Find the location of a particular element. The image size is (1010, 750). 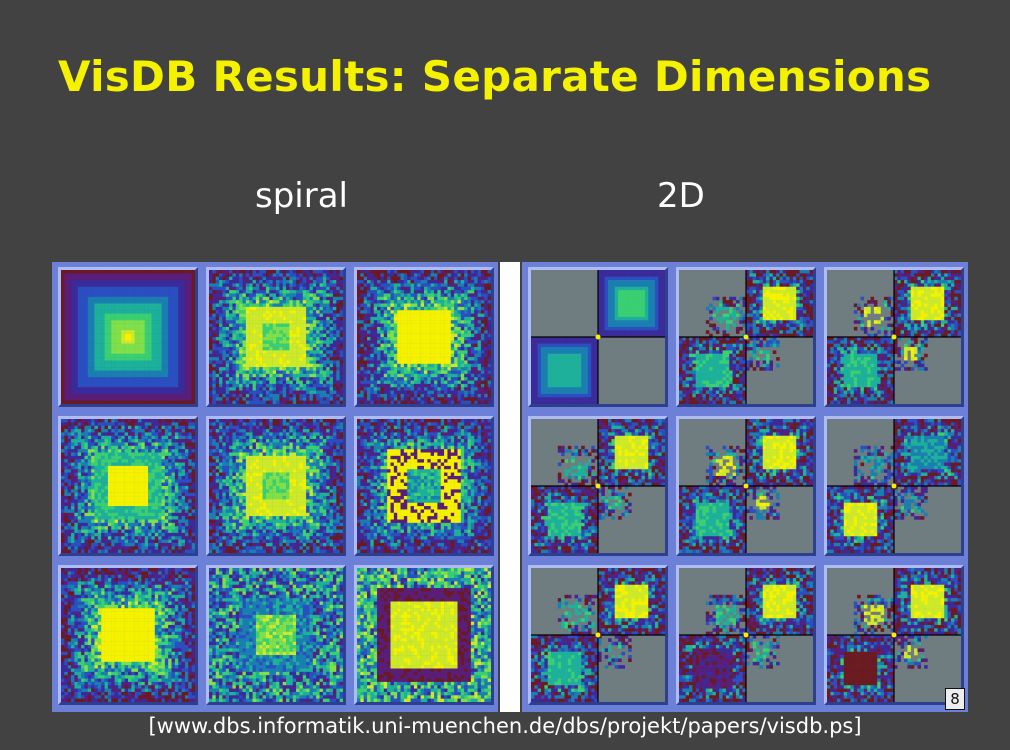

slide-title: VisDB Results: Separate Dimensions is located at coordinates (494, 76).